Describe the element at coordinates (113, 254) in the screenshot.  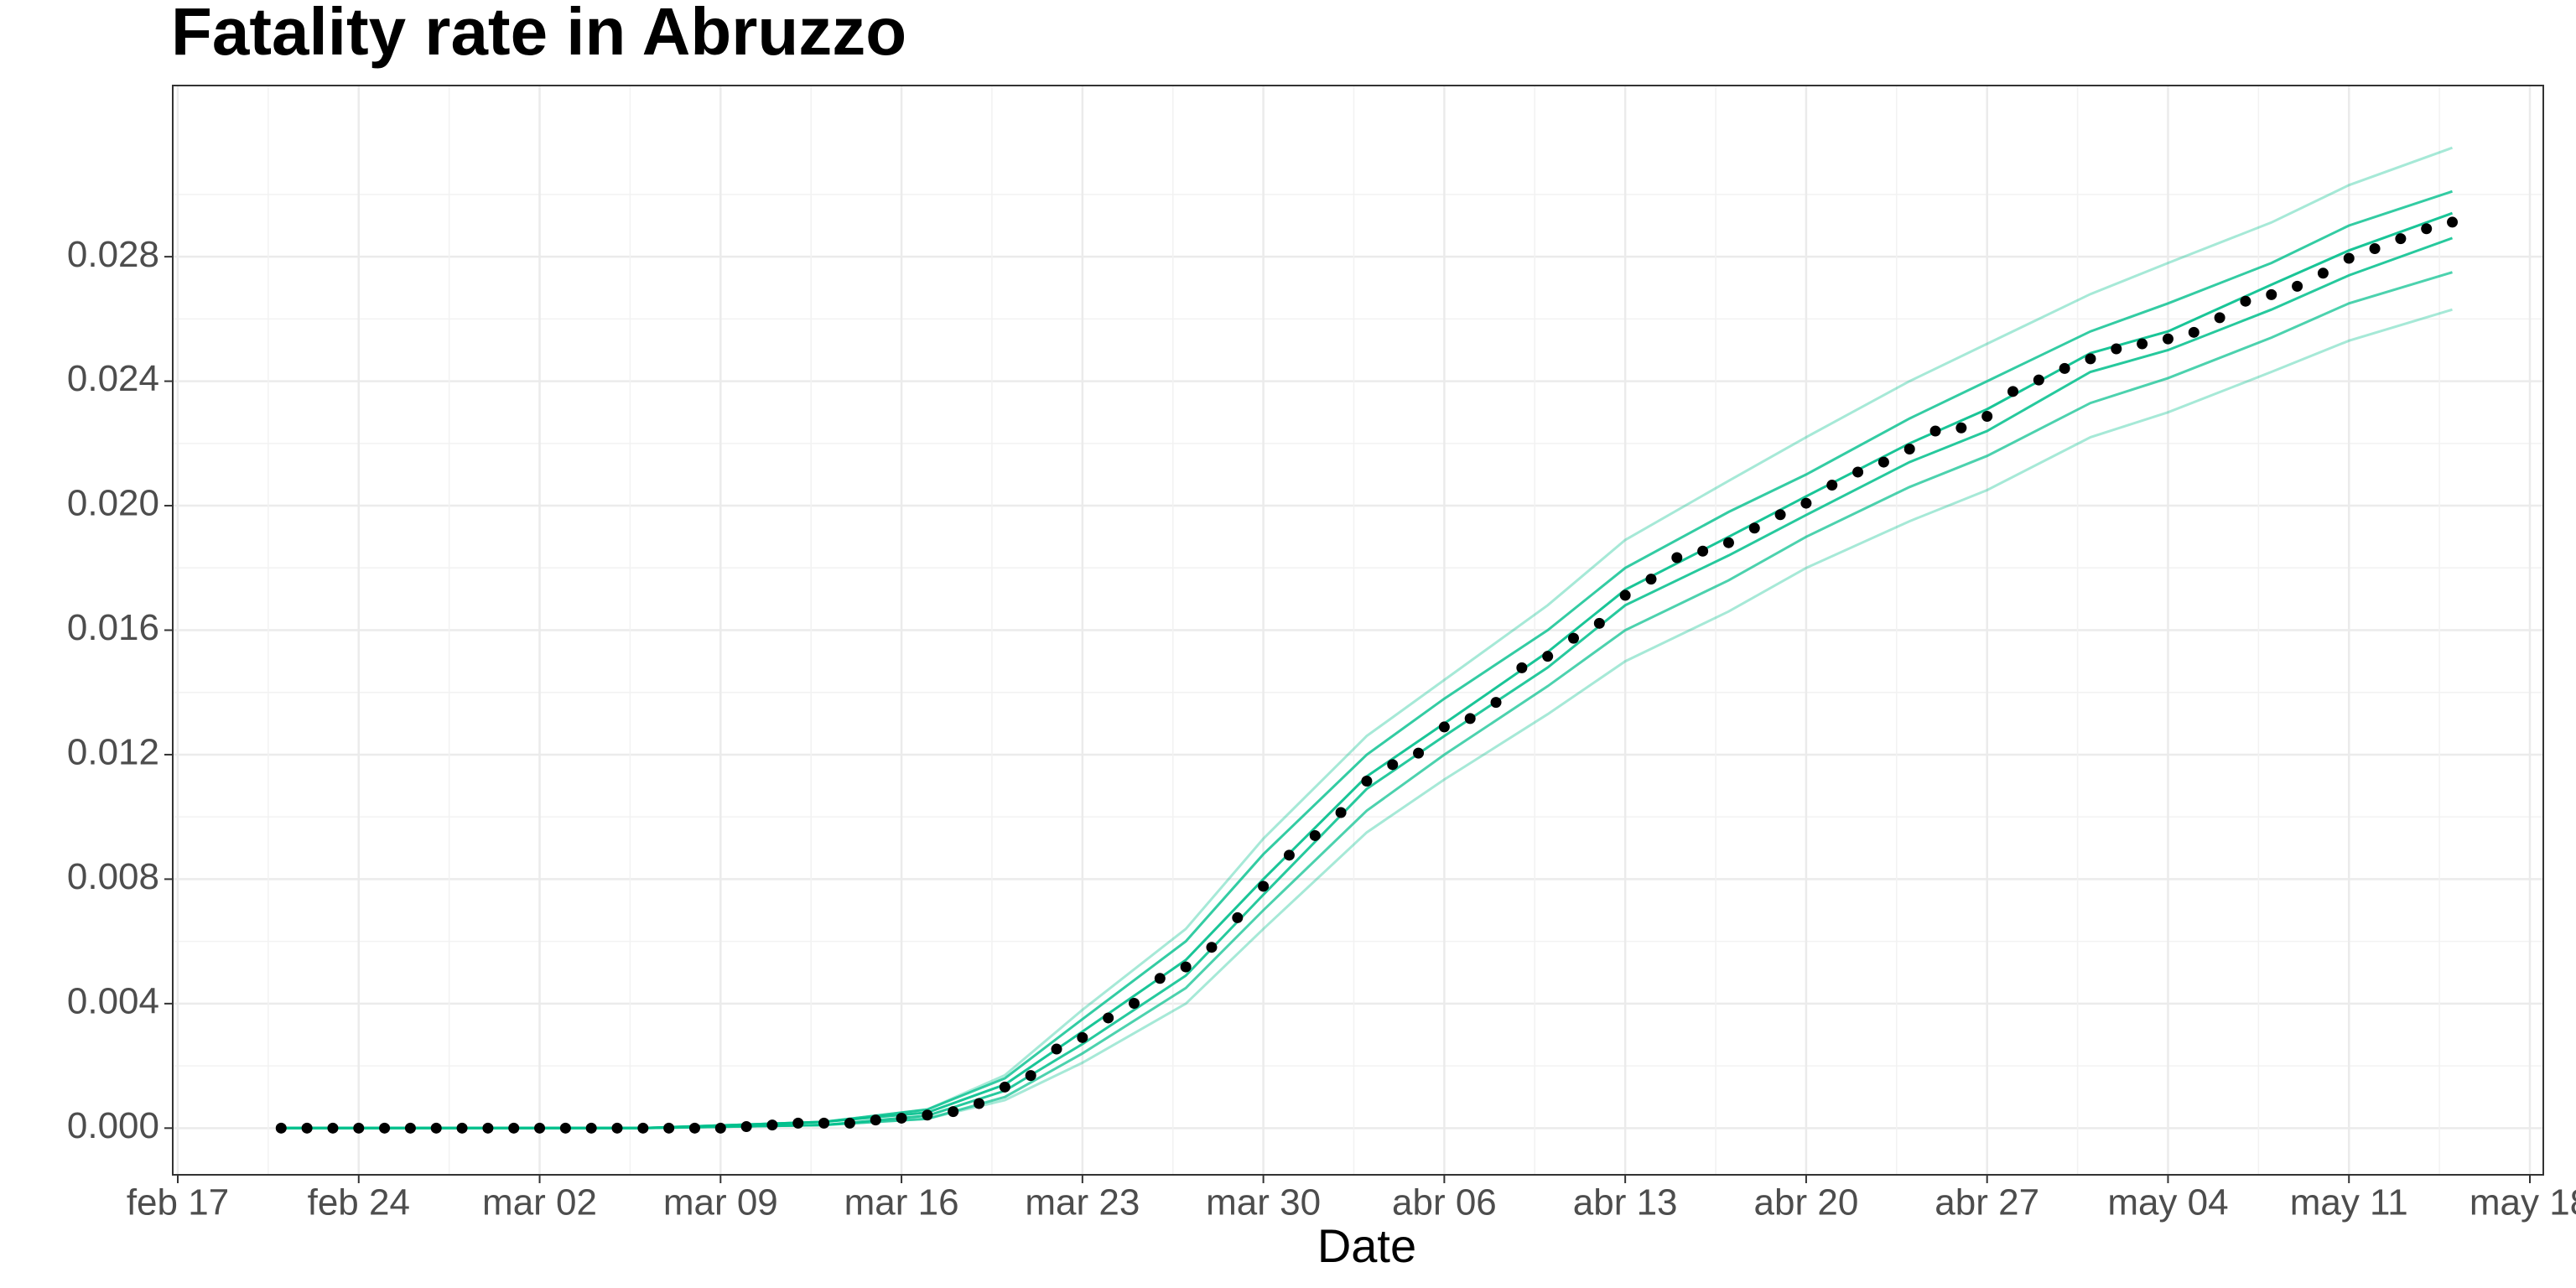
I see `y-tick-label: 0.028` at that location.